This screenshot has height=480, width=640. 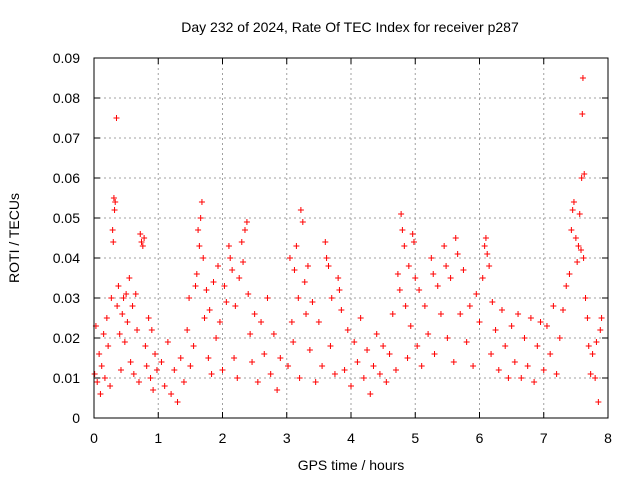 What do you see at coordinates (14, 238) in the screenshot?
I see `y-axis-label: ROTI / TECUs` at bounding box center [14, 238].